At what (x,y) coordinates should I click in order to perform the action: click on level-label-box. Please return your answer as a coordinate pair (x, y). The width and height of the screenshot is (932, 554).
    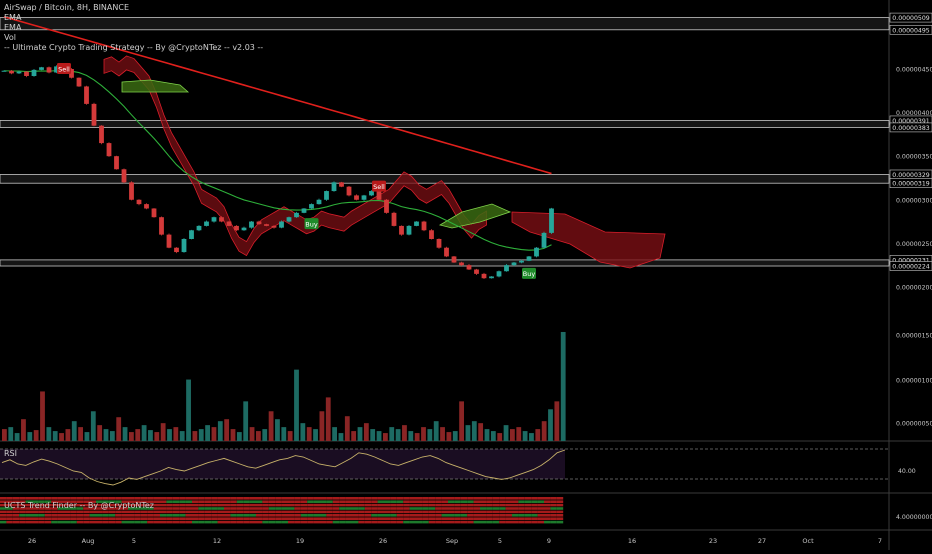
    Looking at the image, I should click on (910, 266).